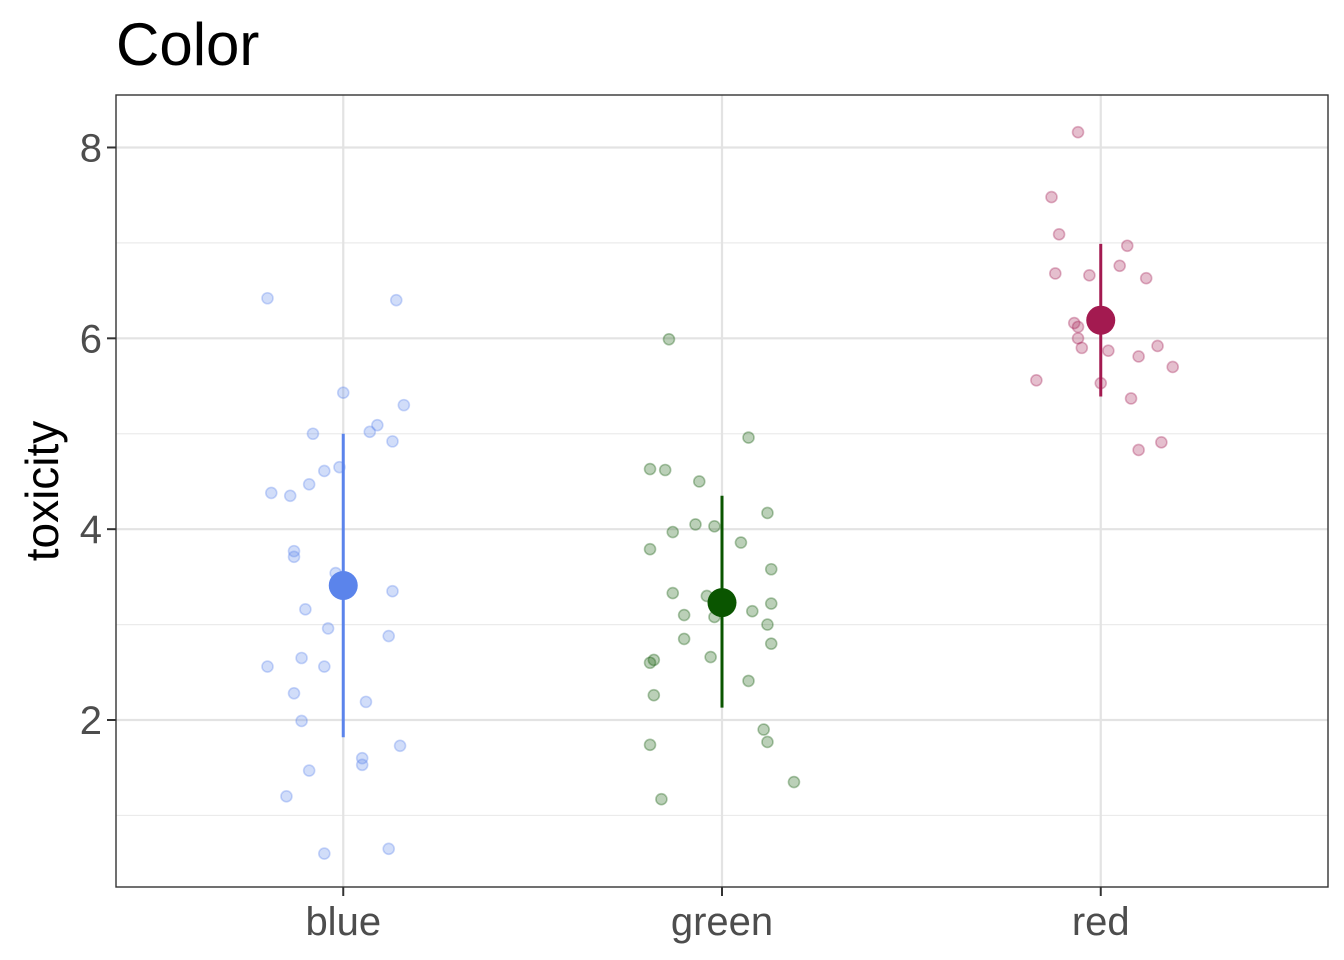  What do you see at coordinates (722, 603) in the screenshot?
I see `mean-point-green` at bounding box center [722, 603].